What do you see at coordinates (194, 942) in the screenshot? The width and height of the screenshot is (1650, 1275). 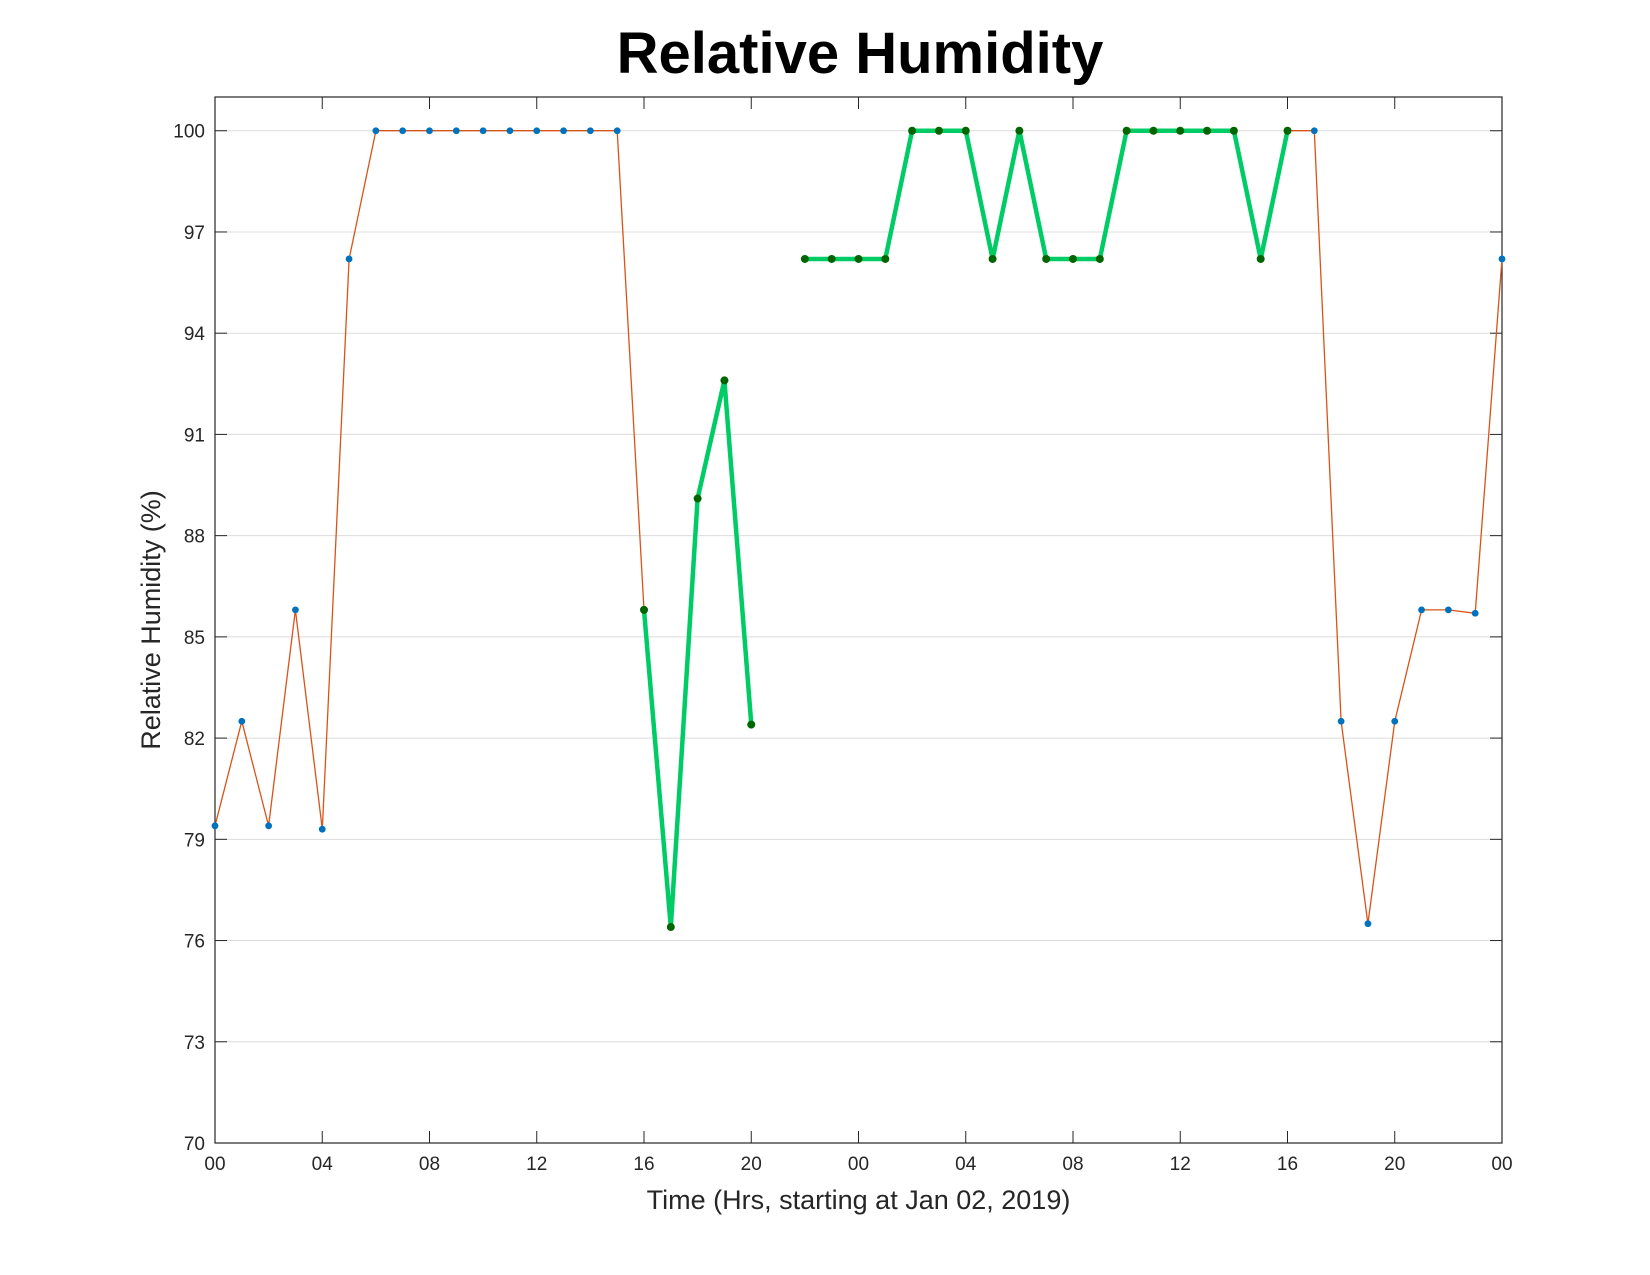 I see `y-tick-label: 76` at bounding box center [194, 942].